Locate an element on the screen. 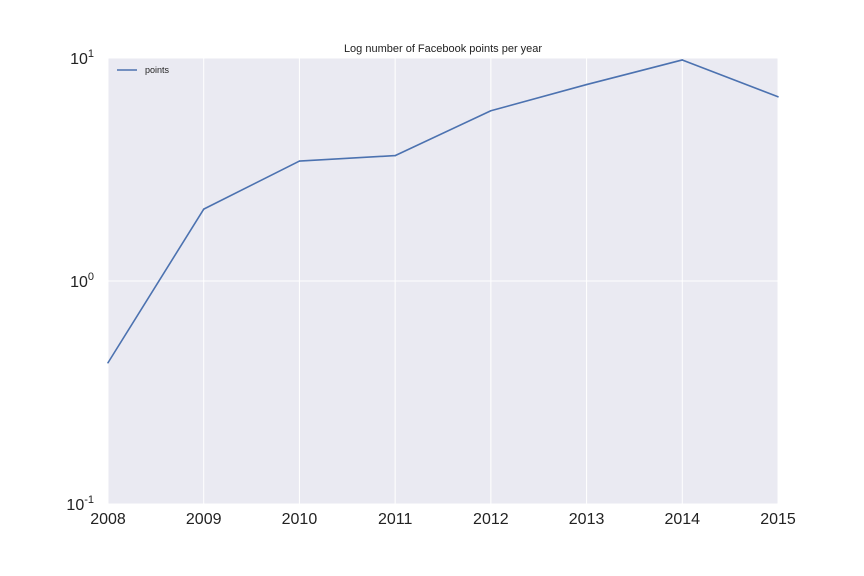 This screenshot has width=864, height=576. x-tick-label: 2010 is located at coordinates (300, 519).